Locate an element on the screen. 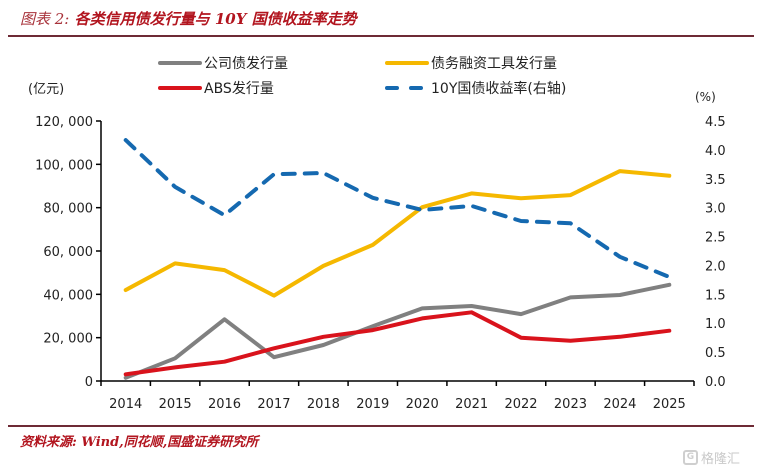 This screenshot has height=474, width=758. legend-label: 债务融资工具发行量 is located at coordinates (494, 64).